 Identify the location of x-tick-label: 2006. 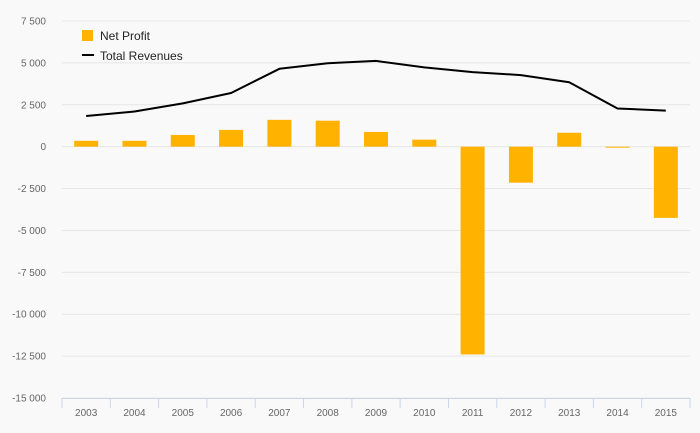
(231, 413).